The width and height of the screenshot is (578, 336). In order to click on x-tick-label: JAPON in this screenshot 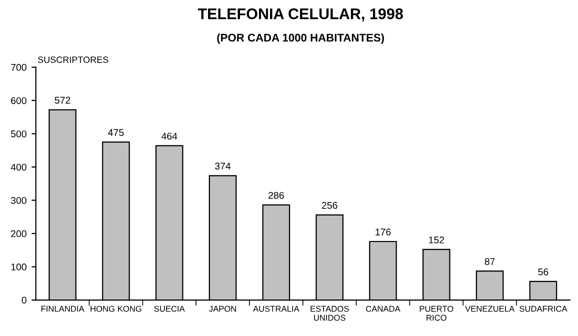, I will do `click(222, 309)`.